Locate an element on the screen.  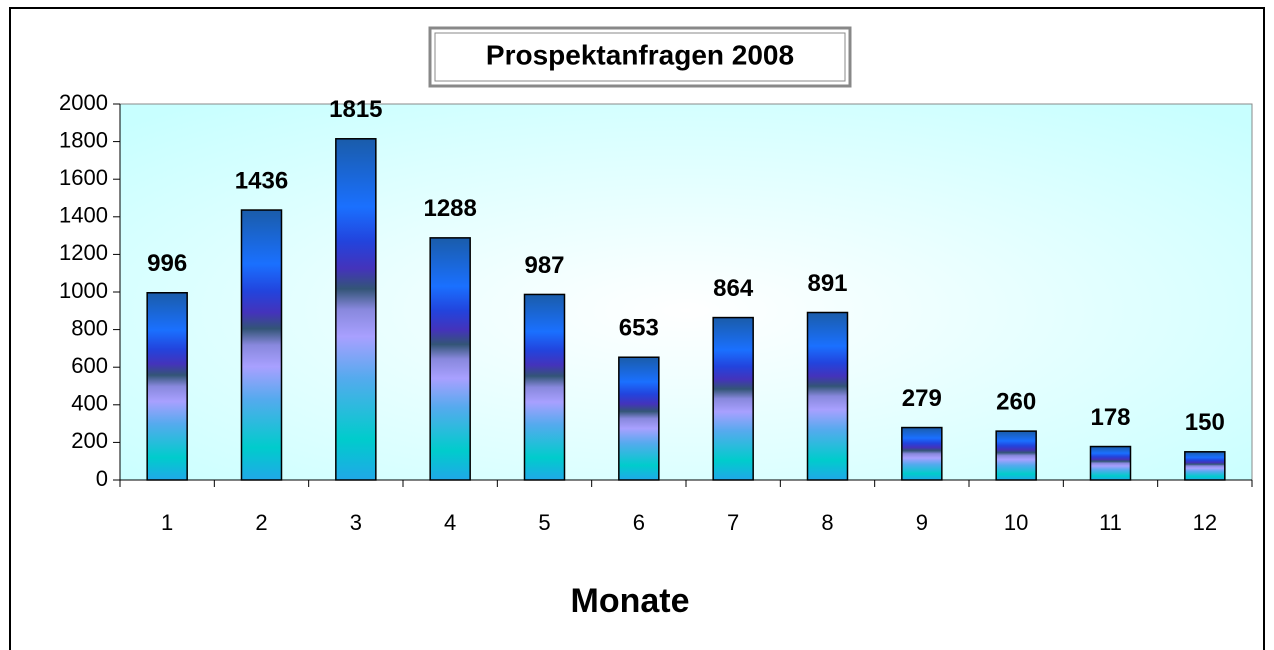
data-label: 150 is located at coordinates (1205, 422).